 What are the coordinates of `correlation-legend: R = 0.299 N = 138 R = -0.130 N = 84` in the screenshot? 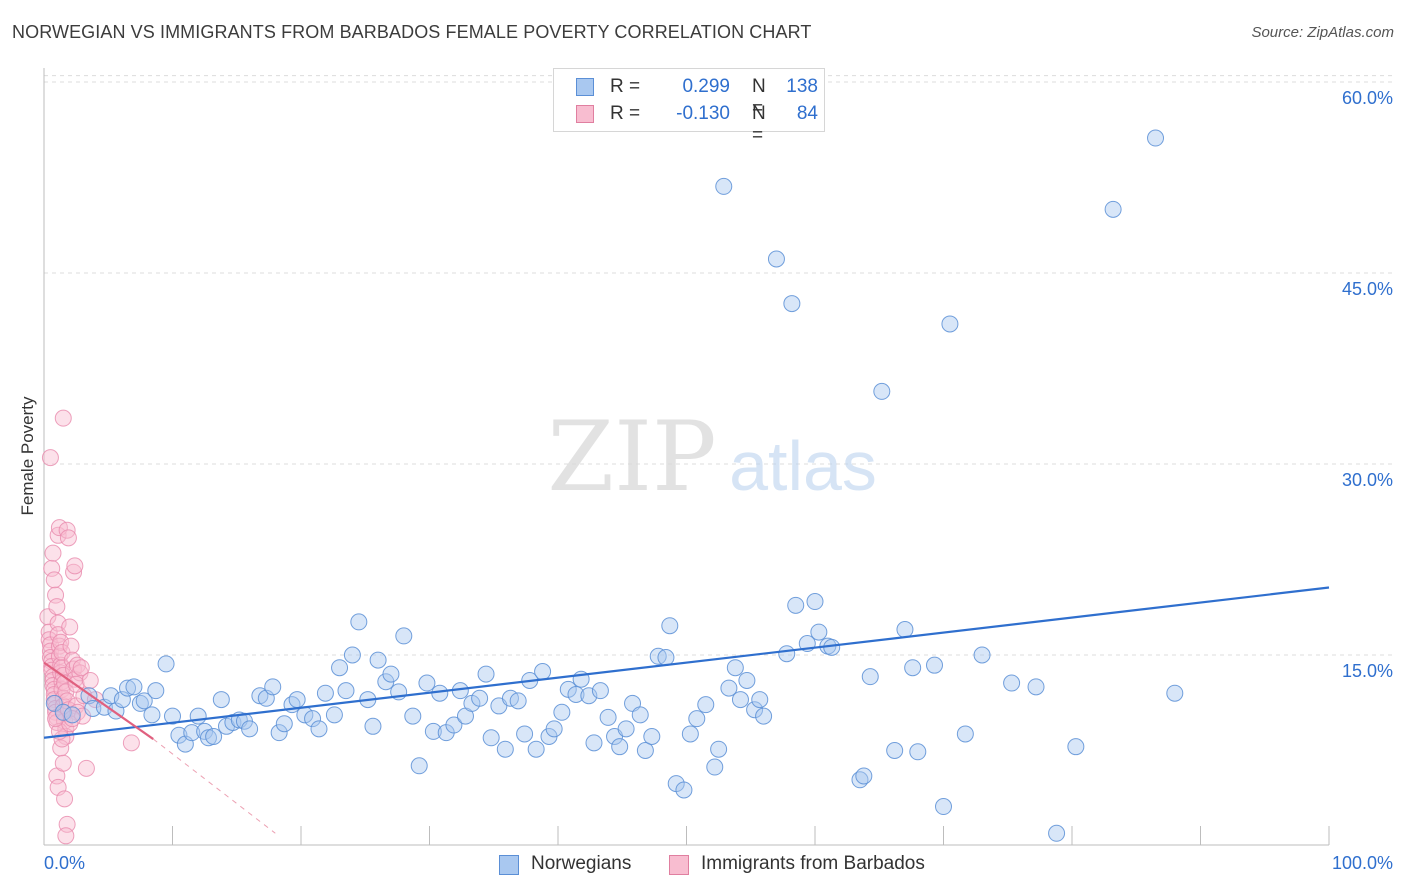 It's located at (689, 107).